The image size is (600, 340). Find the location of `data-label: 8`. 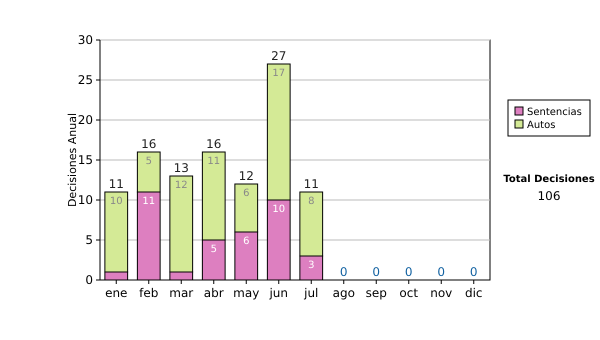

data-label: 8 is located at coordinates (311, 201).